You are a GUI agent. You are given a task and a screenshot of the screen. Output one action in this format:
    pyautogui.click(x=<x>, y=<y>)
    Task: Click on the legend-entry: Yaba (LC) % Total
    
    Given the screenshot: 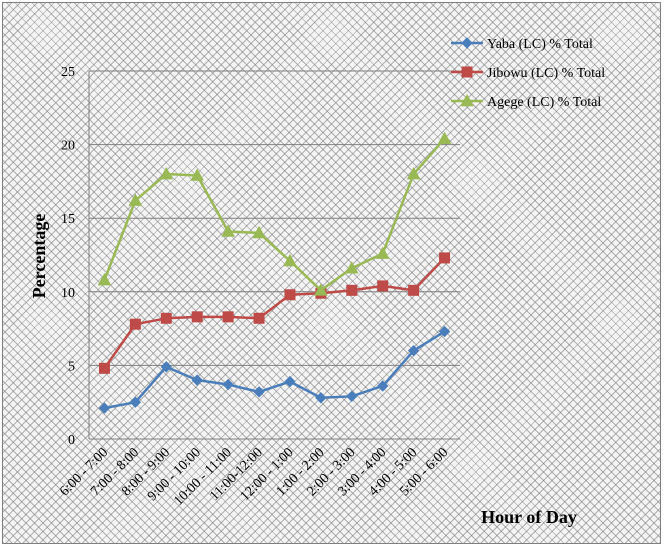 What is the action you would take?
    pyautogui.click(x=522, y=44)
    